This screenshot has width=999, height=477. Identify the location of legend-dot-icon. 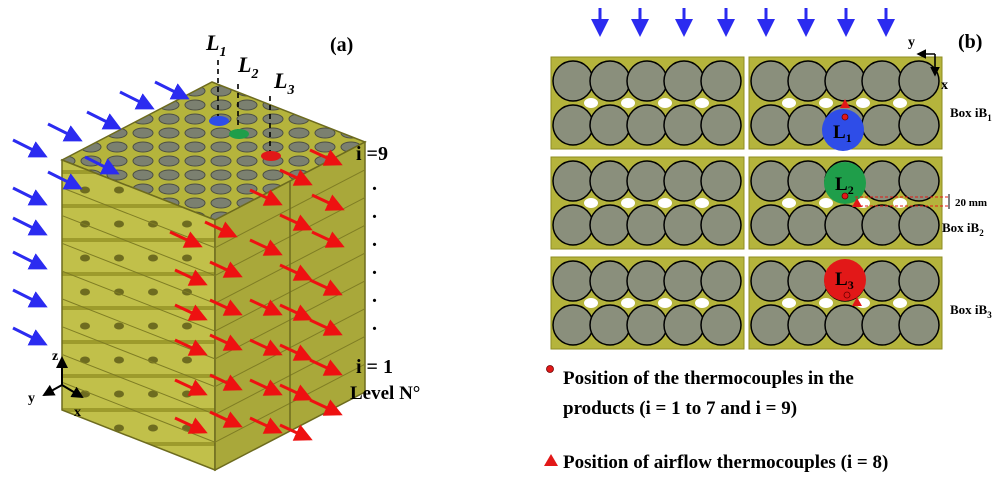
(550, 369).